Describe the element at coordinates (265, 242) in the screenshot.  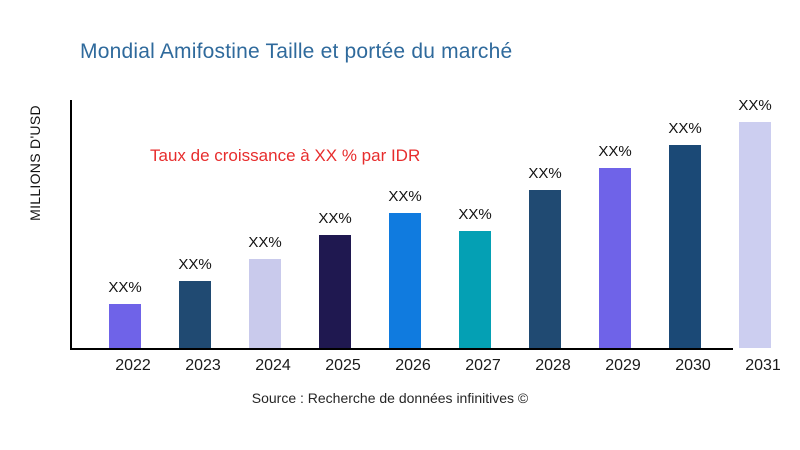
I see `bar-value-label-2024: XX%` at that location.